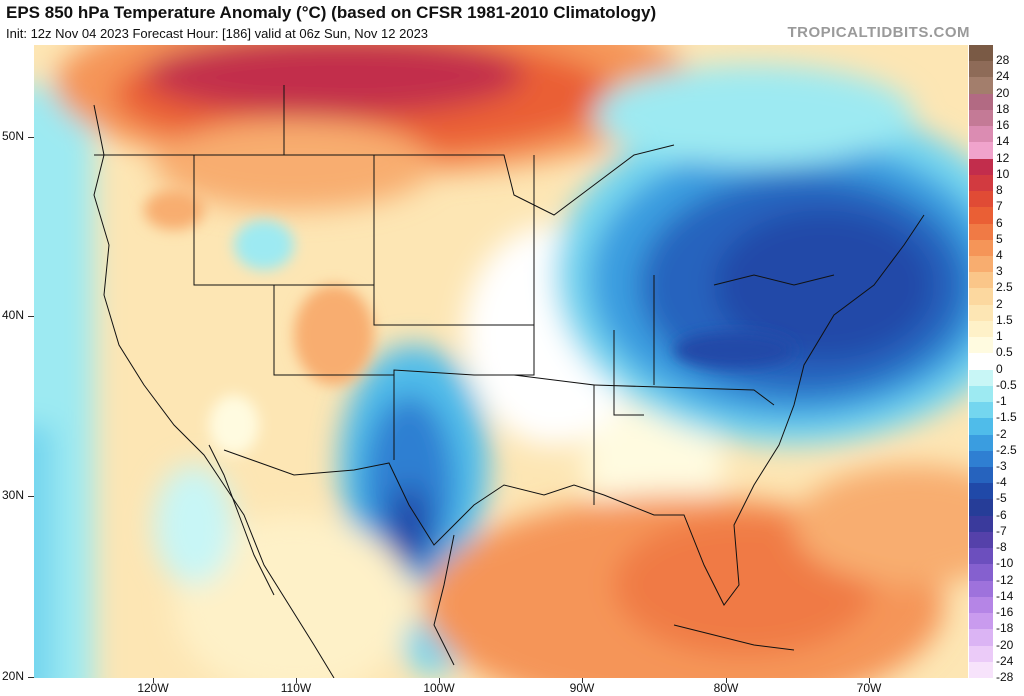 This screenshot has height=696, width=1024. I want to click on colorbar-label: 5, so click(999, 238).